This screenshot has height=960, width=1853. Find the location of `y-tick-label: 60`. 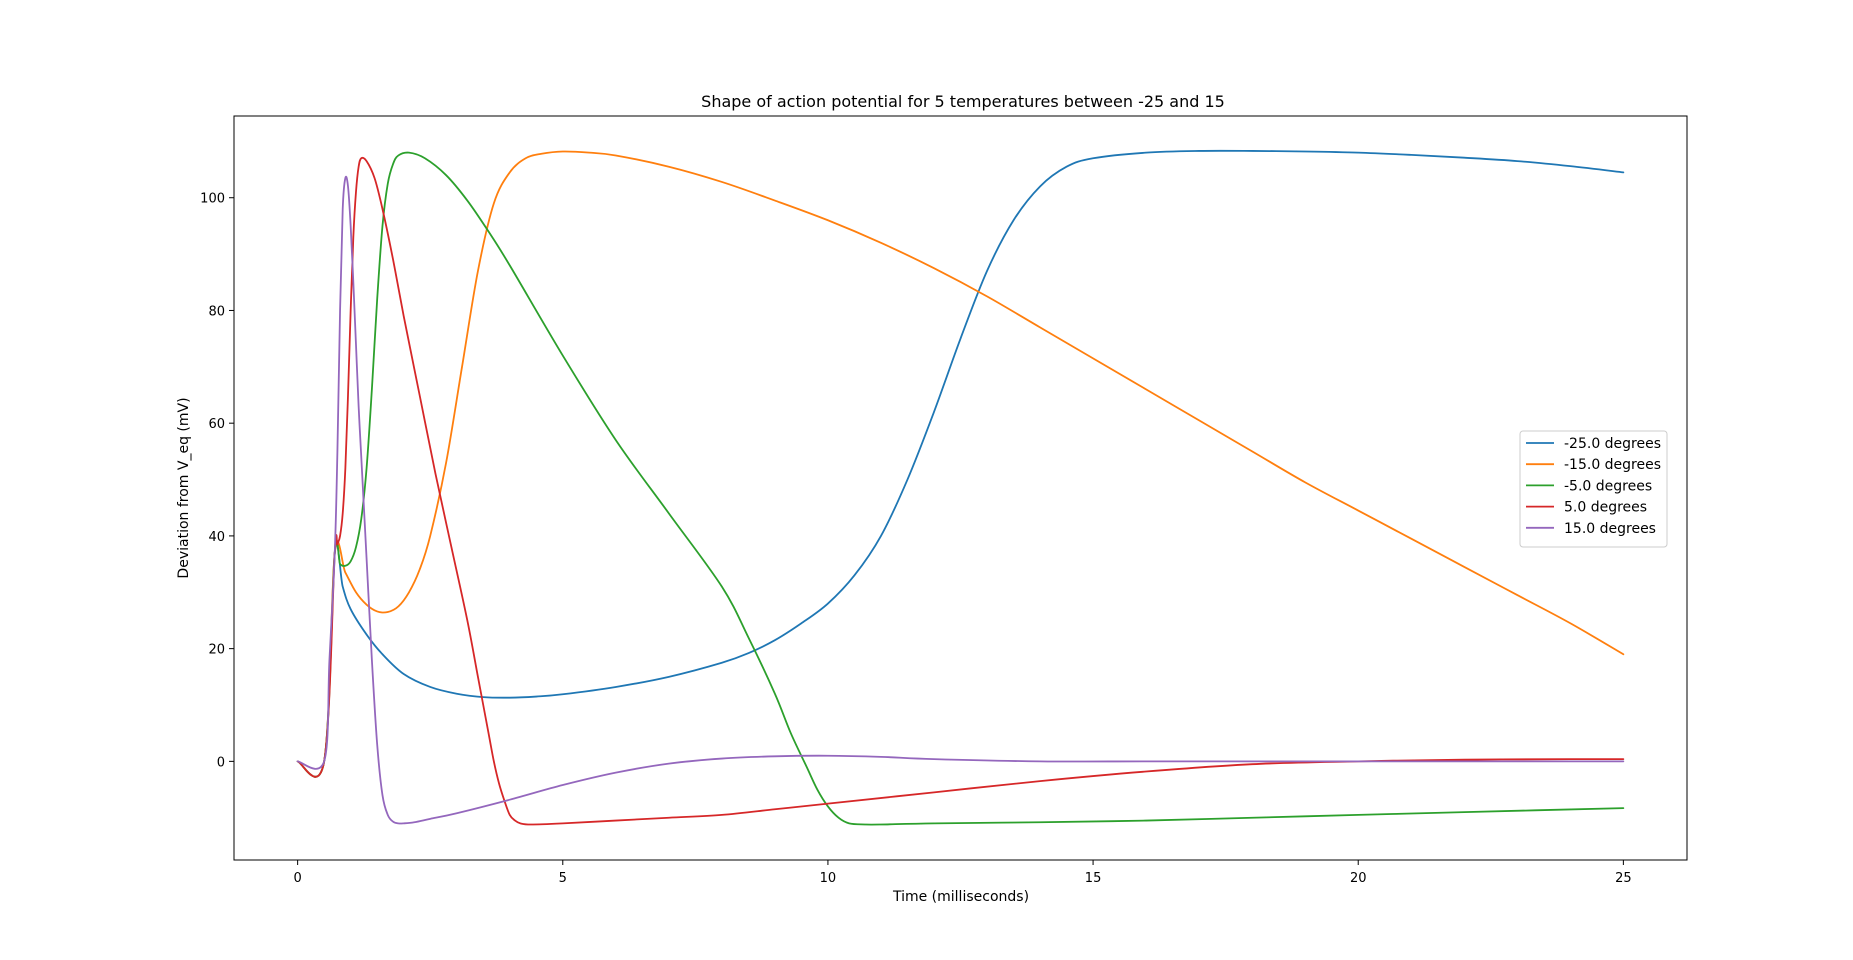

y-tick-label: 60 is located at coordinates (216, 424).